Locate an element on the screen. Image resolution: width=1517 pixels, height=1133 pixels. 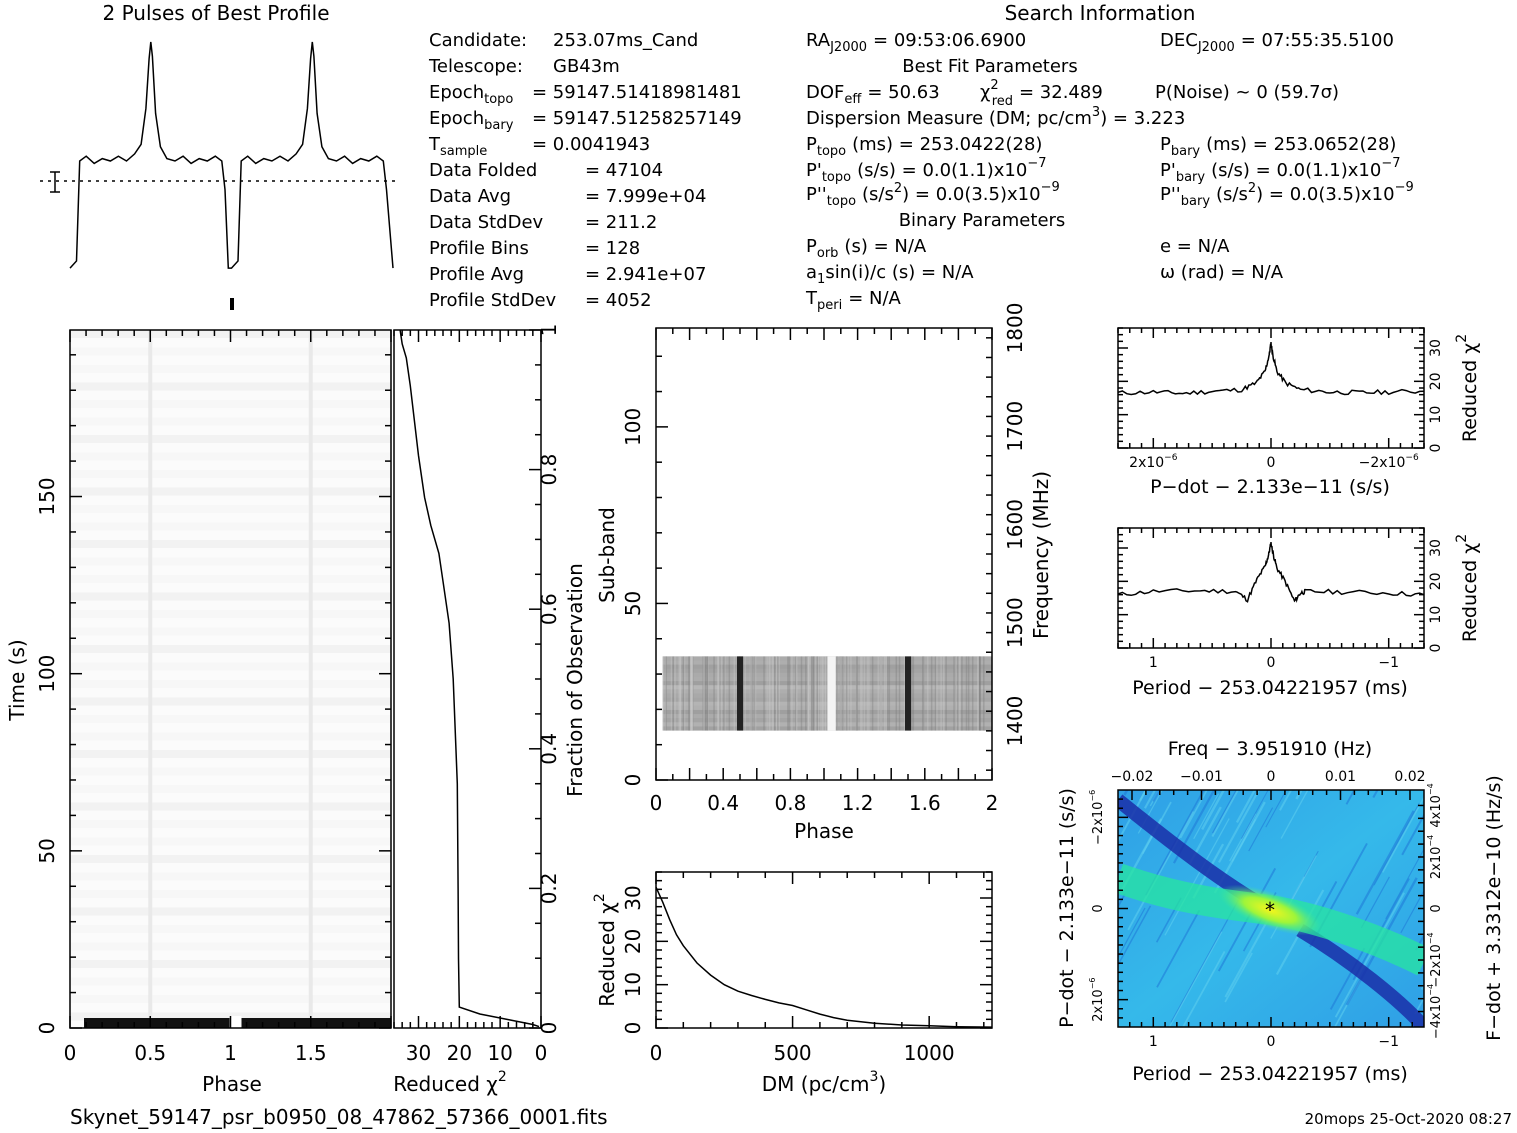
chi-period-xlabel: Period − 253.04221957 (ms) is located at coordinates (1270, 688).